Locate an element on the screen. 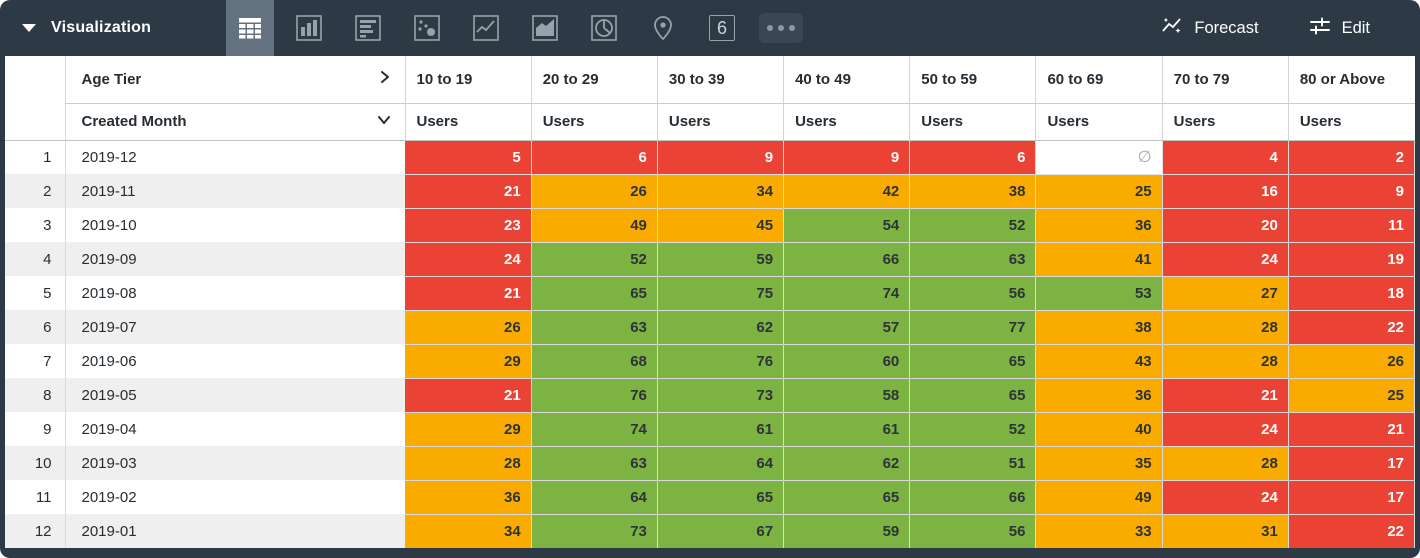  value-cell: 41 is located at coordinates (1099, 259).